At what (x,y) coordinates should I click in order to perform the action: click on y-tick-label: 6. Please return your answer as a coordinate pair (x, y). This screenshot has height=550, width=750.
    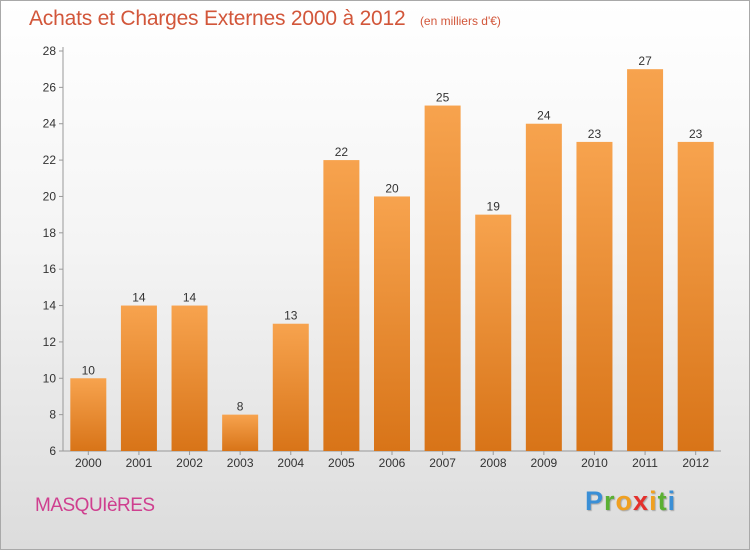
    Looking at the image, I should click on (52, 451).